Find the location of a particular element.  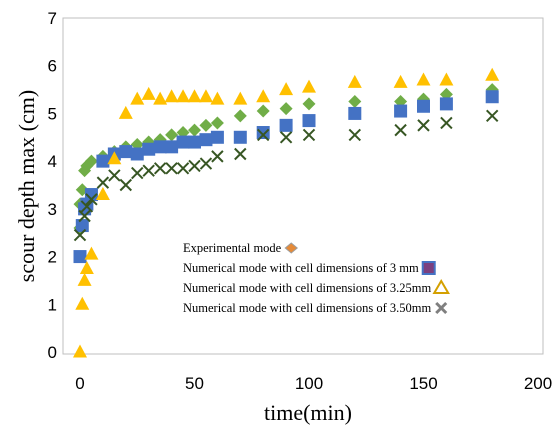

x-axis-title: time(min) is located at coordinates (308, 412).